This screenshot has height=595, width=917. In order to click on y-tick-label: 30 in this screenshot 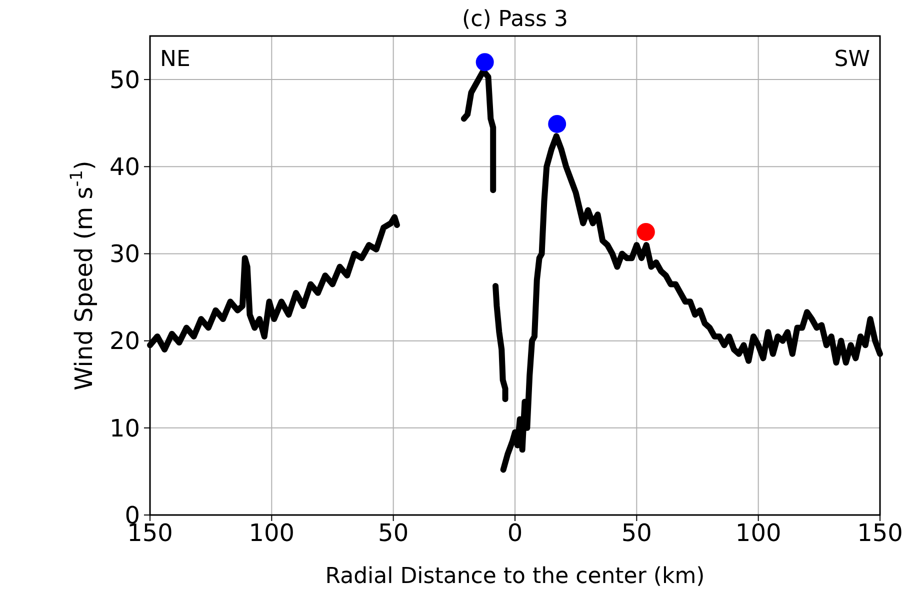, I will do `click(124, 254)`.